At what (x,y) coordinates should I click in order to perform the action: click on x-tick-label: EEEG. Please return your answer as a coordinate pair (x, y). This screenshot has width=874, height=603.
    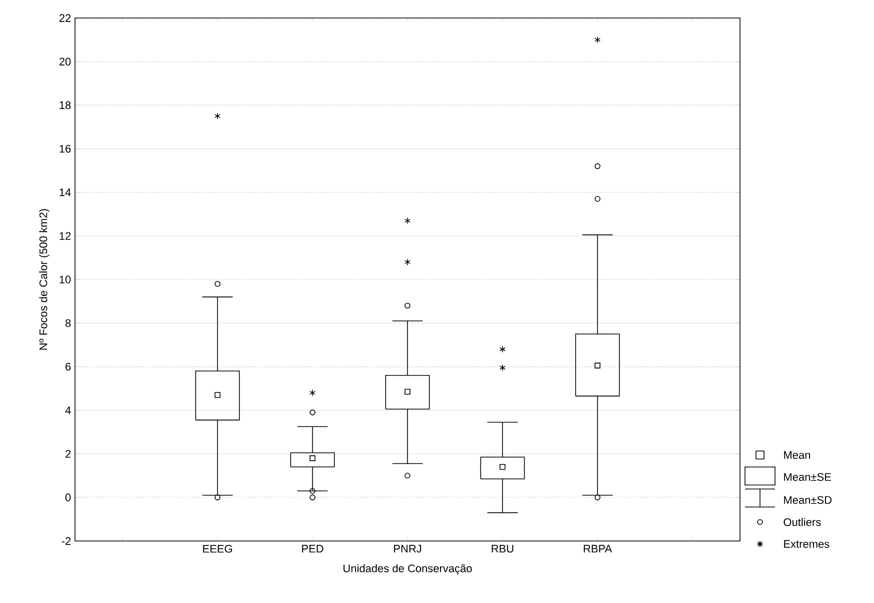
    Looking at the image, I should click on (217, 548).